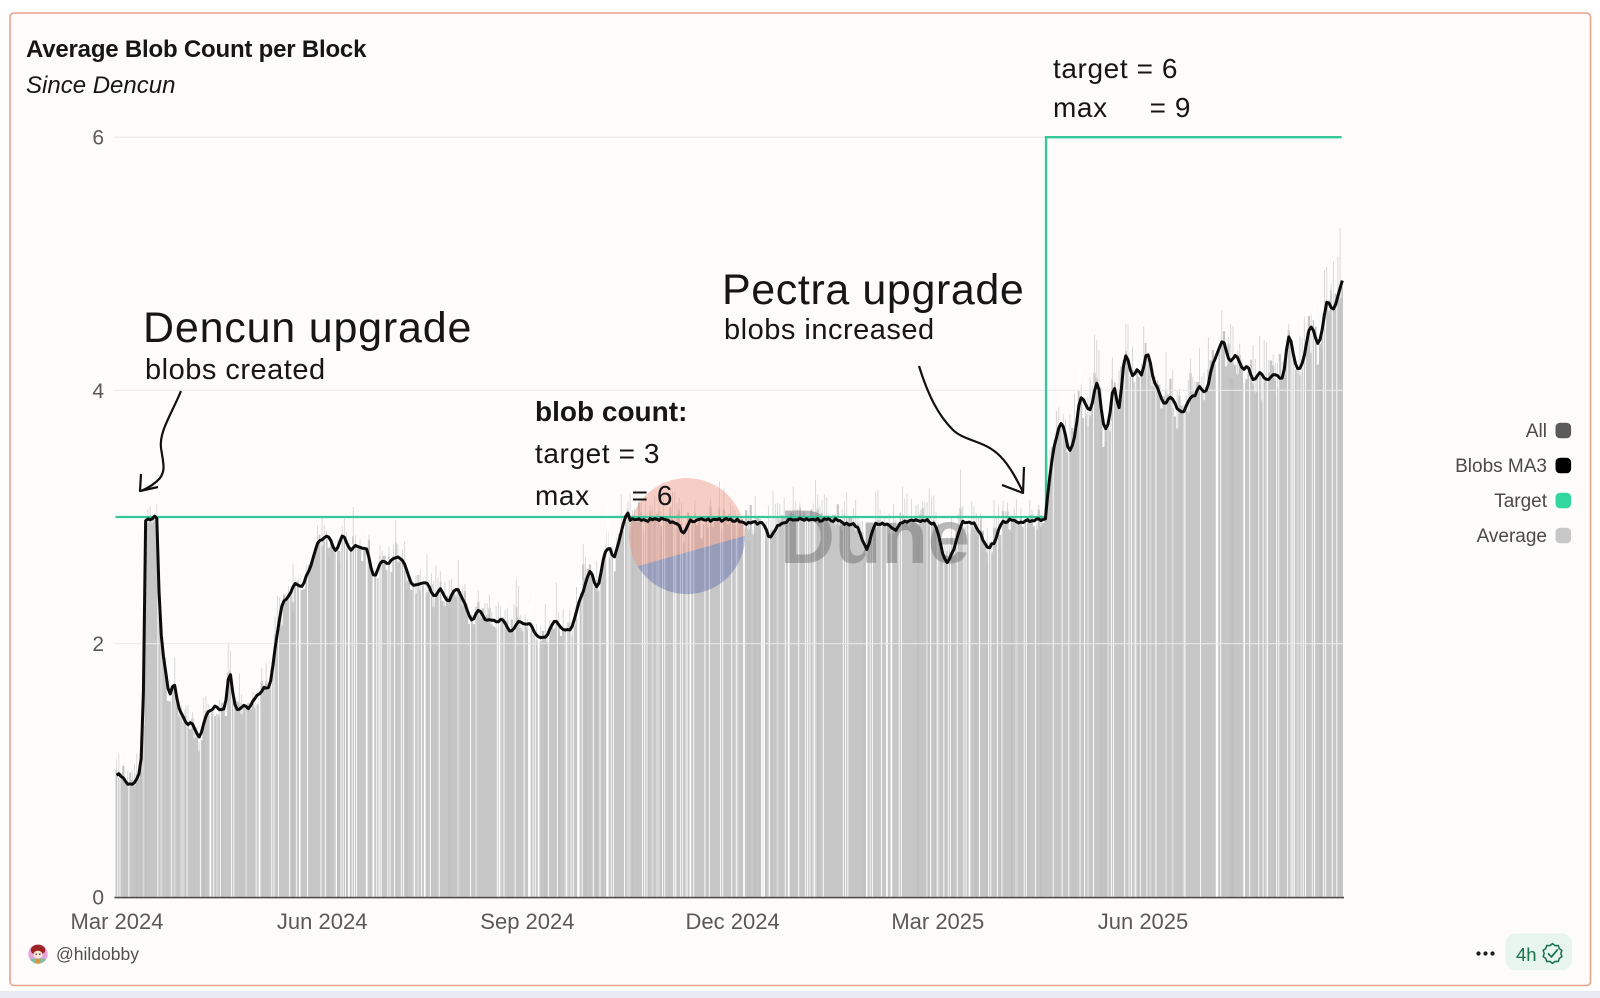  What do you see at coordinates (98, 897) in the screenshot?
I see `svg-text: 0` at bounding box center [98, 897].